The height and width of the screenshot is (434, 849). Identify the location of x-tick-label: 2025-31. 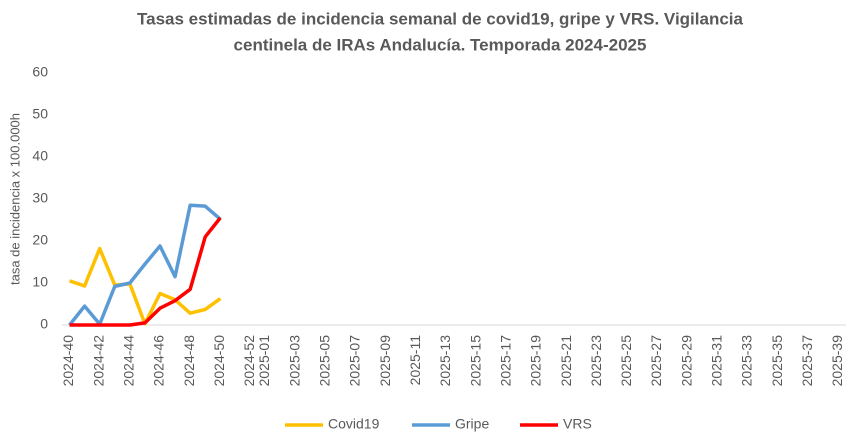
(717, 361).